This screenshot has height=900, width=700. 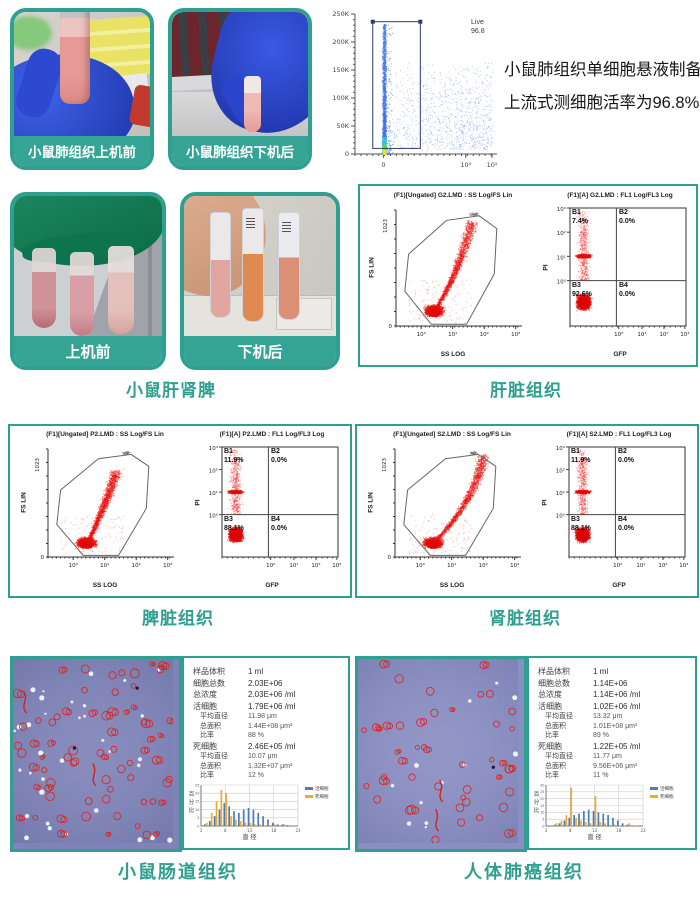 I want to click on spleen-quad-xlabel: GFP, so click(x=272, y=585).